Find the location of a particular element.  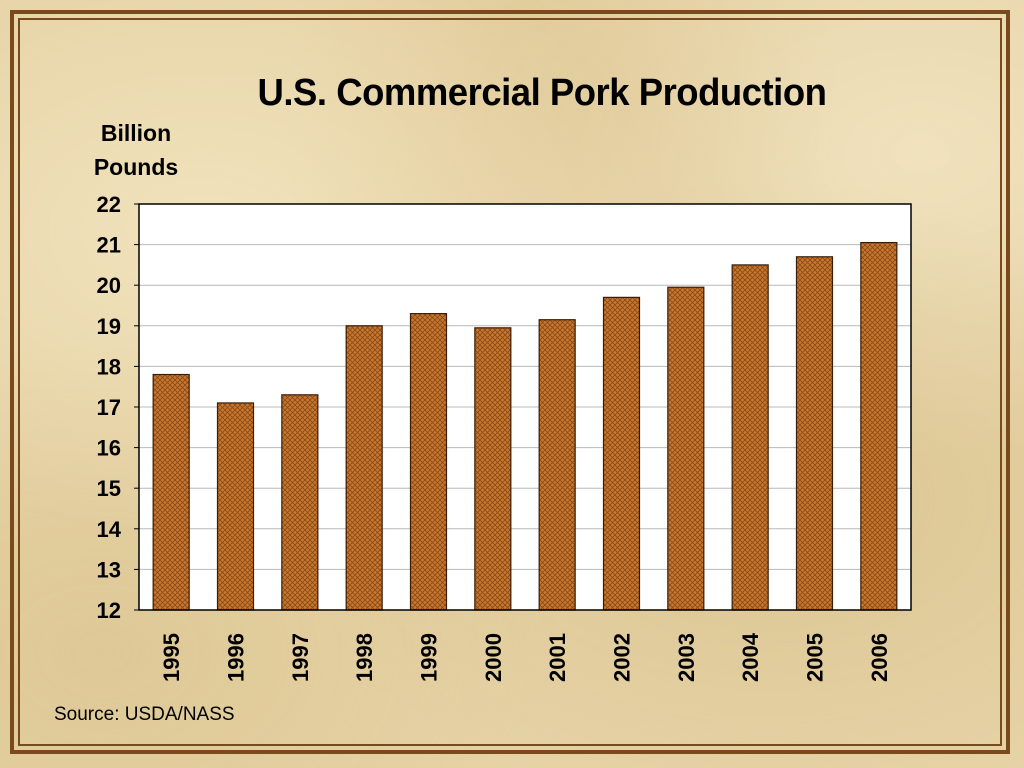

y-tick-label: 14 is located at coordinates (109, 529).